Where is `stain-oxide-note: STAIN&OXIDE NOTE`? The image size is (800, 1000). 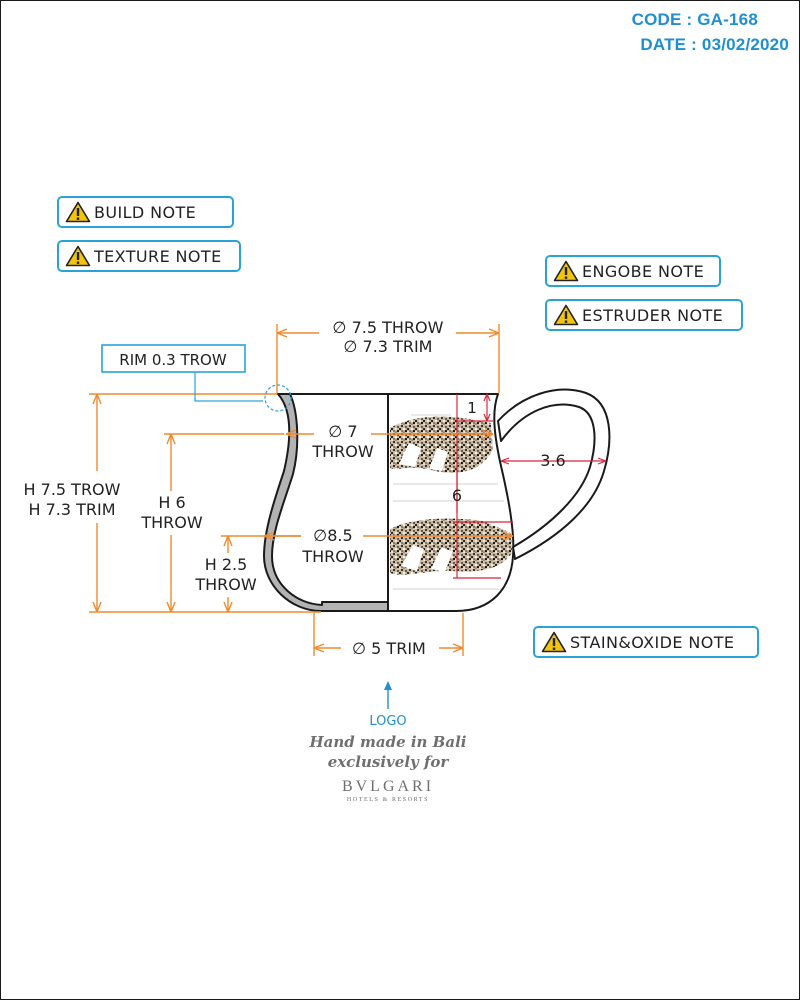
stain-oxide-note: STAIN&OXIDE NOTE is located at coordinates (646, 642).